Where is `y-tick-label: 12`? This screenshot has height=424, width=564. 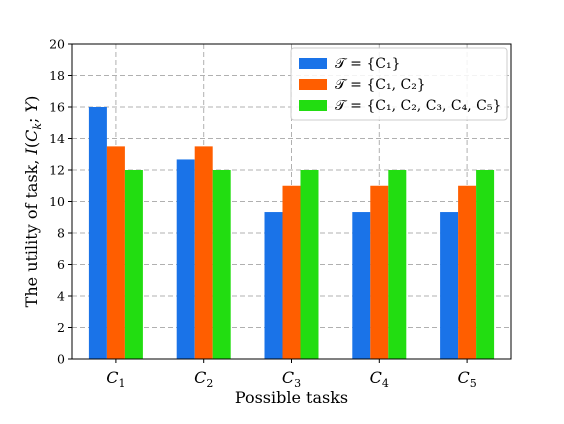
y-tick-label: 12 is located at coordinates (57, 170).